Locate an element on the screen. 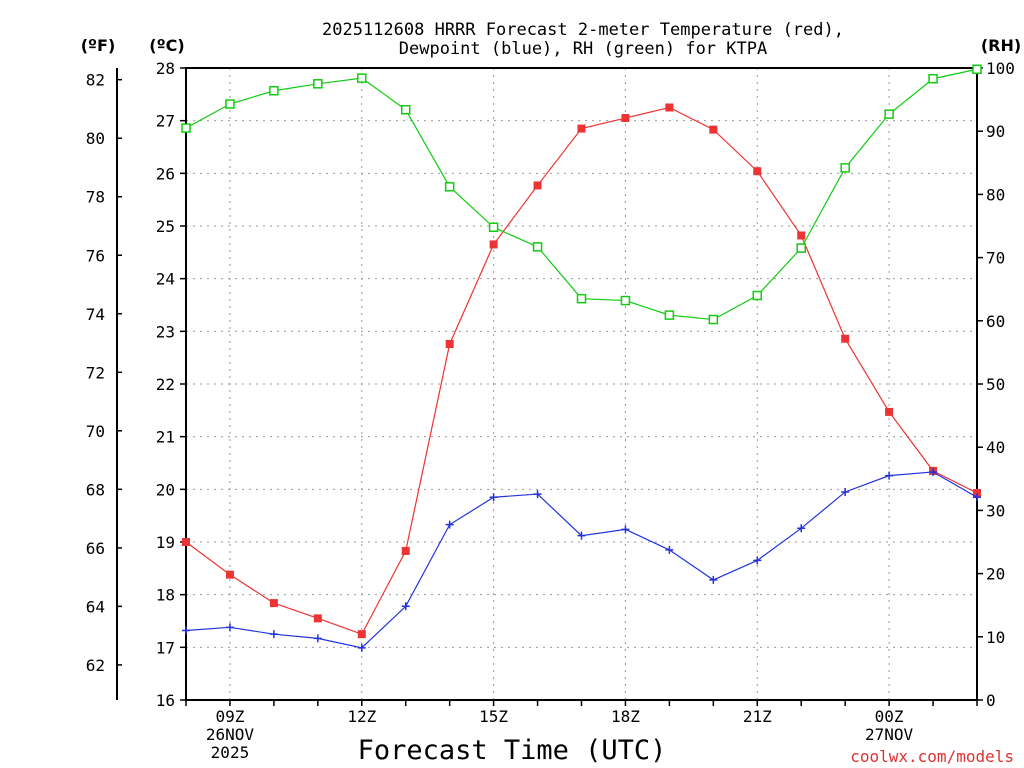 The image size is (1024, 768). fahrenheit-tick-label: 74 is located at coordinates (95, 314).